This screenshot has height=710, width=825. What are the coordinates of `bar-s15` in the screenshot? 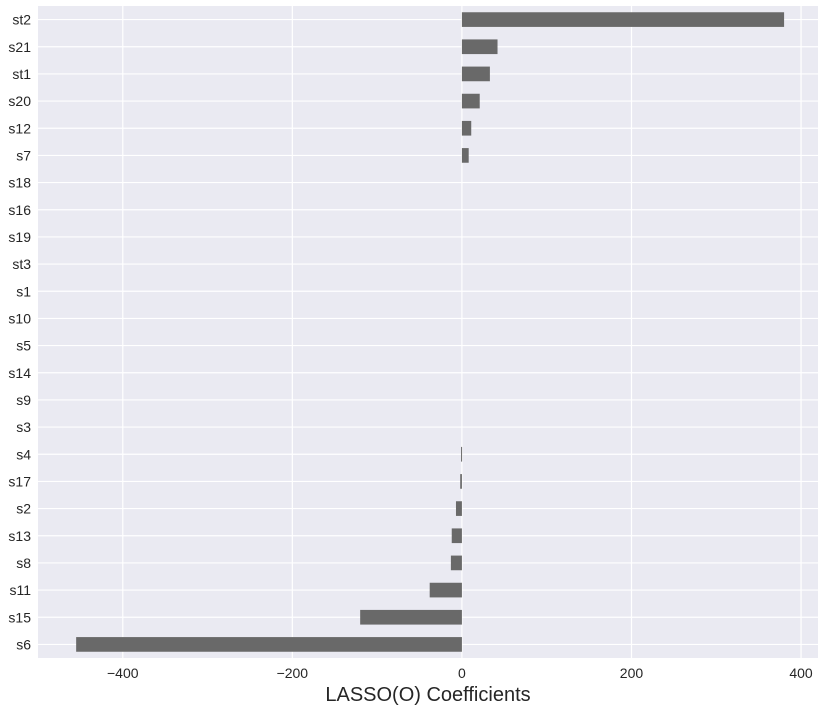 It's located at (411, 617).